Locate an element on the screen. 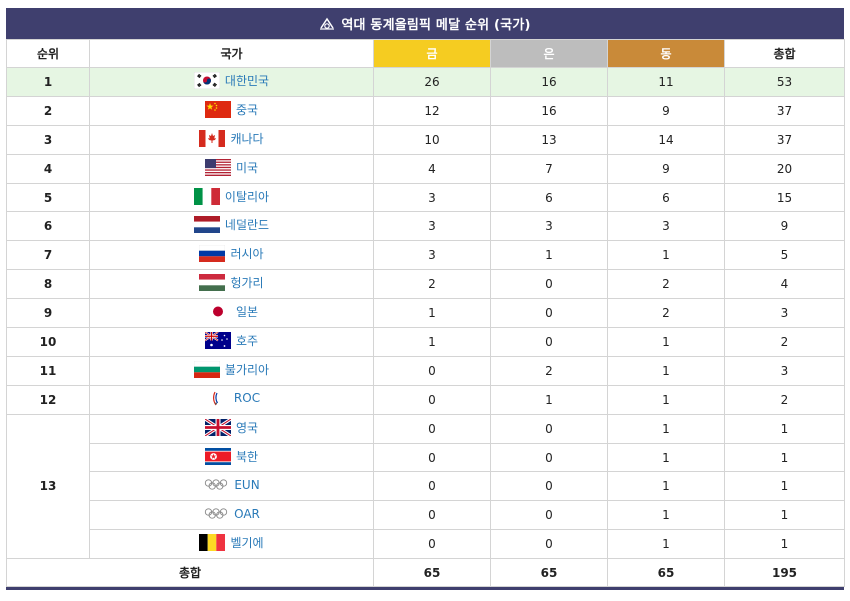  table-row: EUN 0 0 1 1 is located at coordinates (426, 486).